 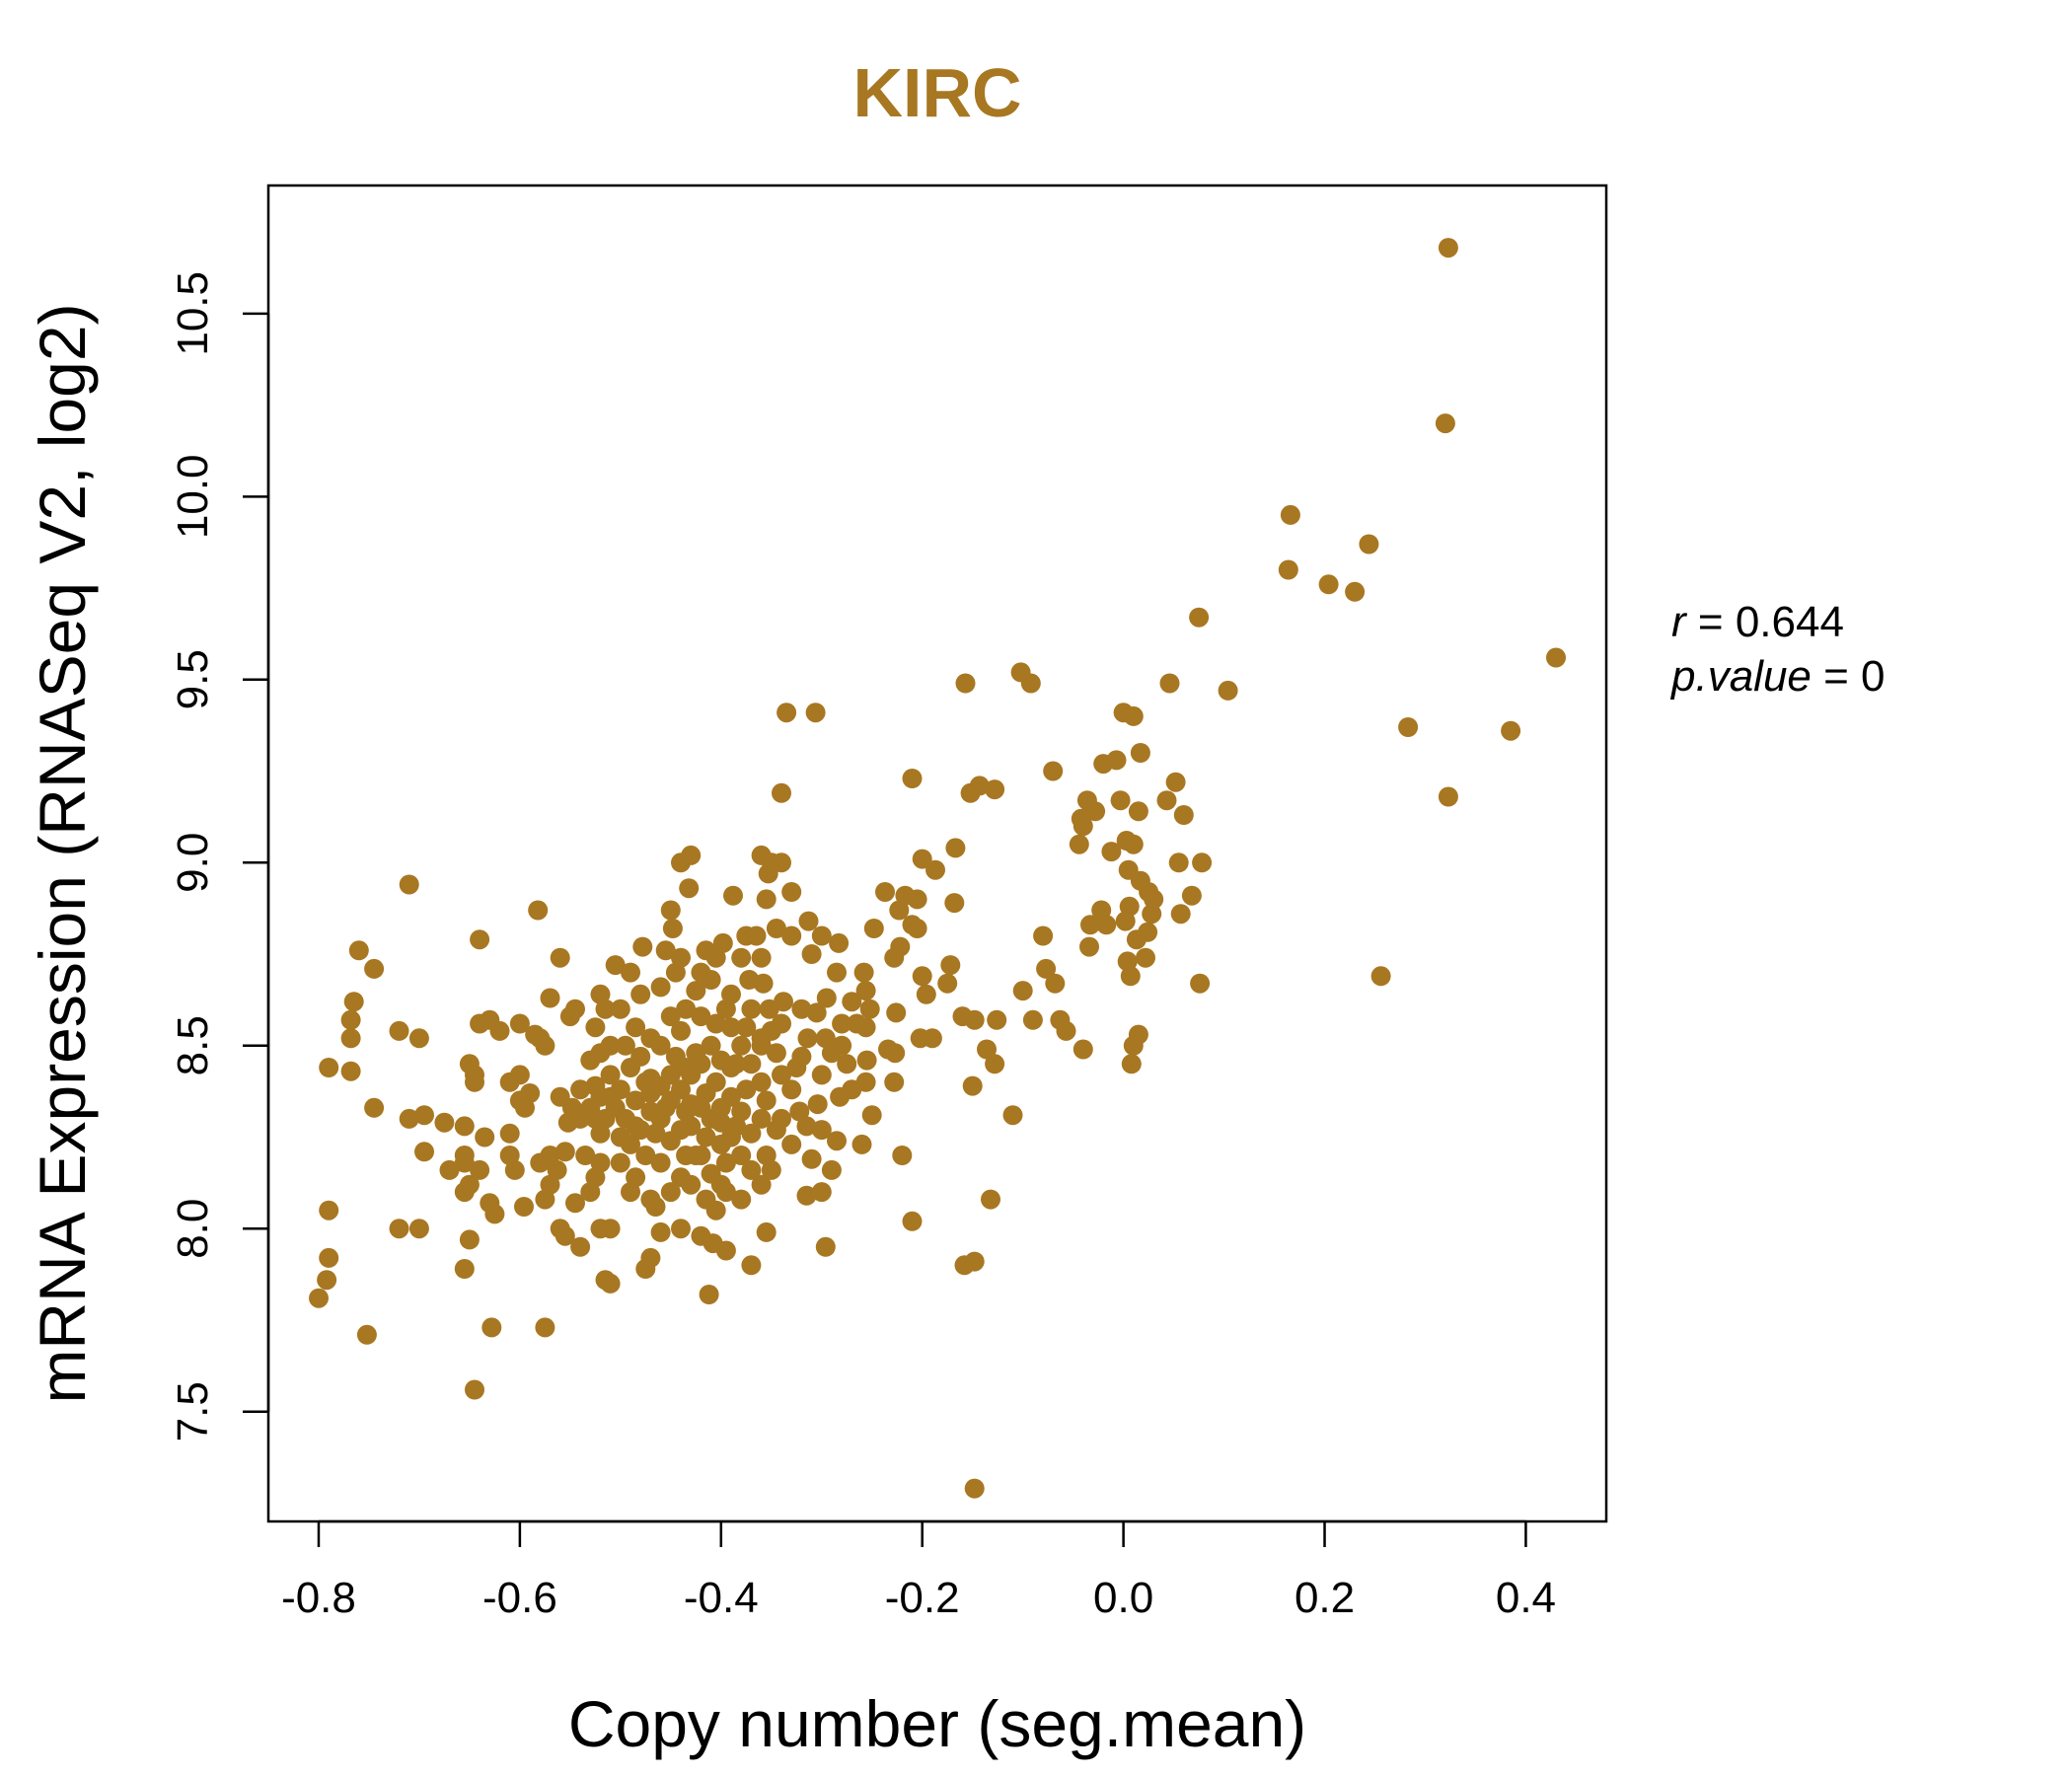 I want to click on x-tick-label: -0.2, so click(x=923, y=1598).